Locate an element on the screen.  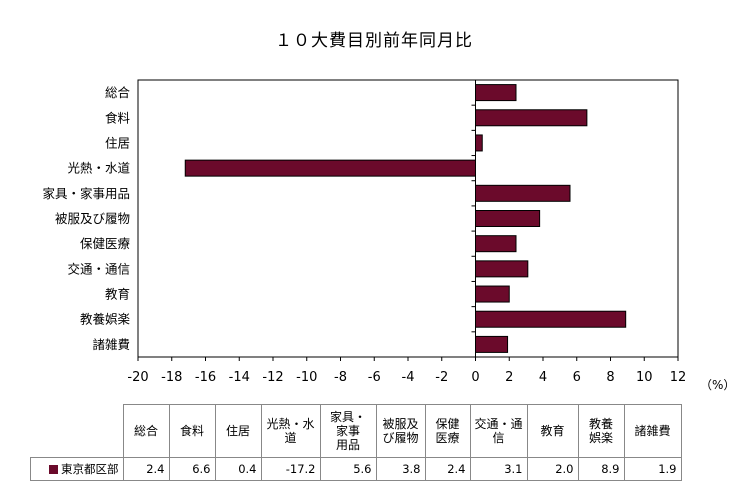
x-tick-label: -4 is located at coordinates (408, 377).